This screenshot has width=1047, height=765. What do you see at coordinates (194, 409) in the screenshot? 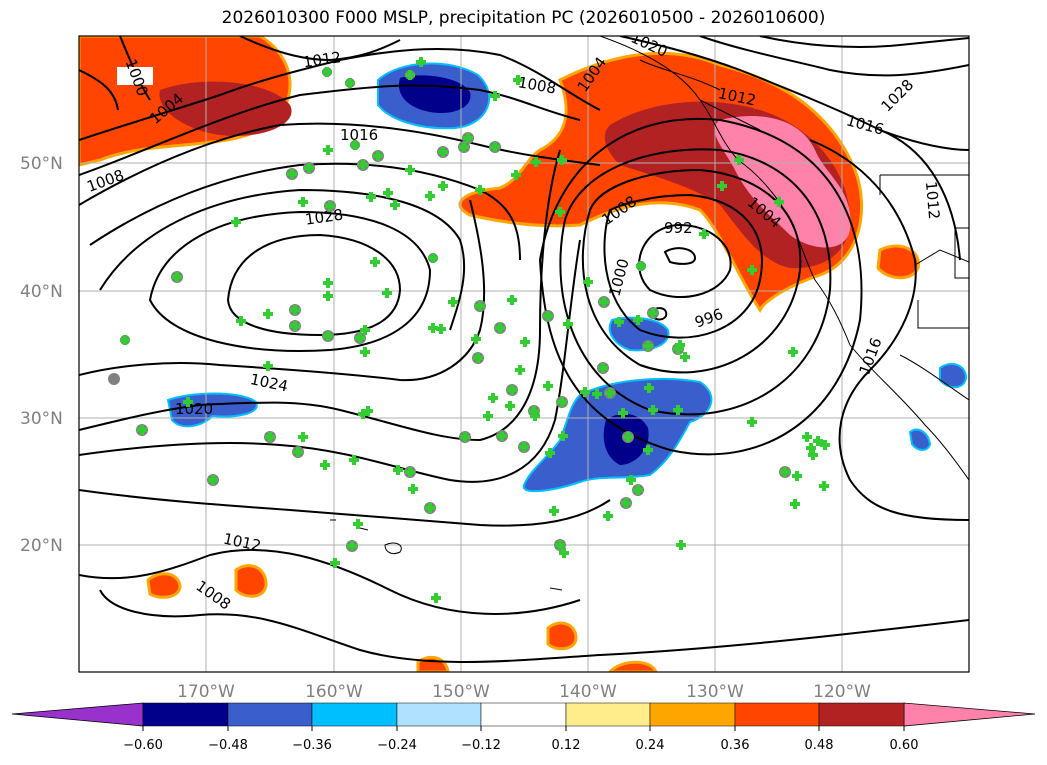
I see `isobar-label: 1020` at bounding box center [194, 409].